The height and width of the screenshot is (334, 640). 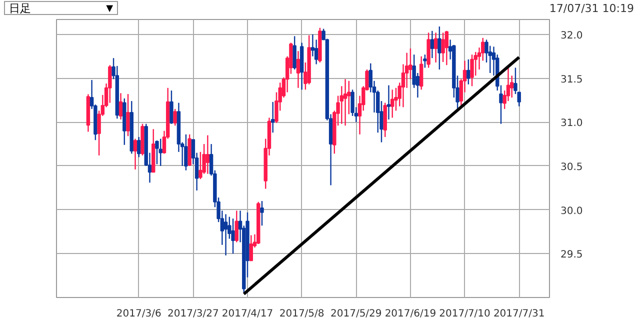 What do you see at coordinates (571, 36) in the screenshot?
I see `y-tick-label: 32.0` at bounding box center [571, 36].